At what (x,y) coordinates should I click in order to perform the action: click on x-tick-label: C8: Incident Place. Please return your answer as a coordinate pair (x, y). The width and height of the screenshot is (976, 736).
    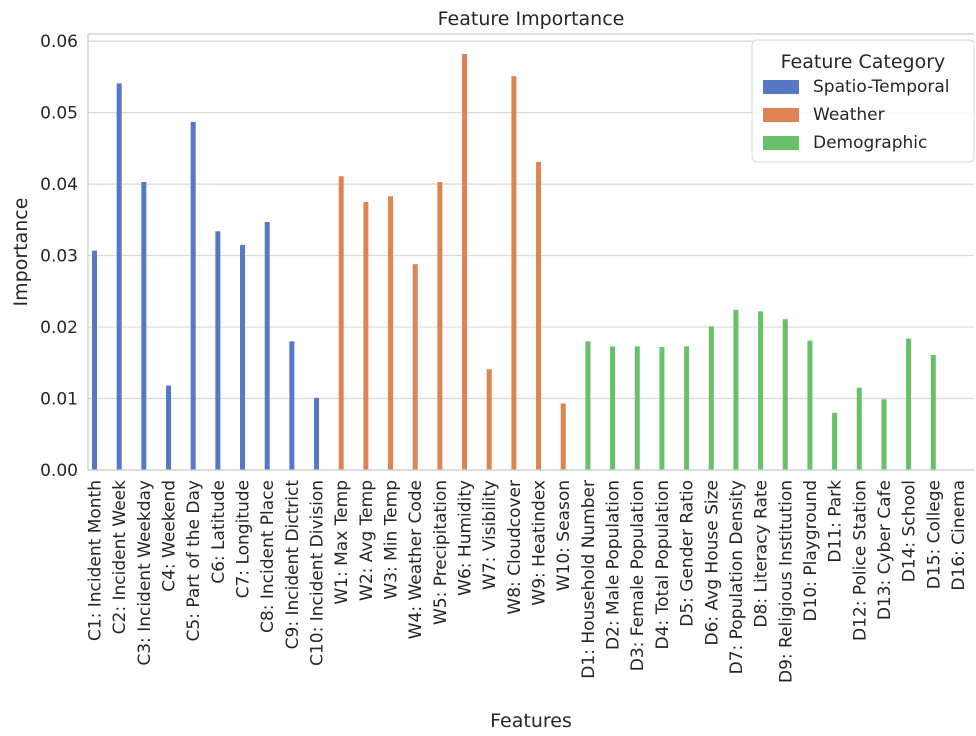
    Looking at the image, I should click on (268, 556).